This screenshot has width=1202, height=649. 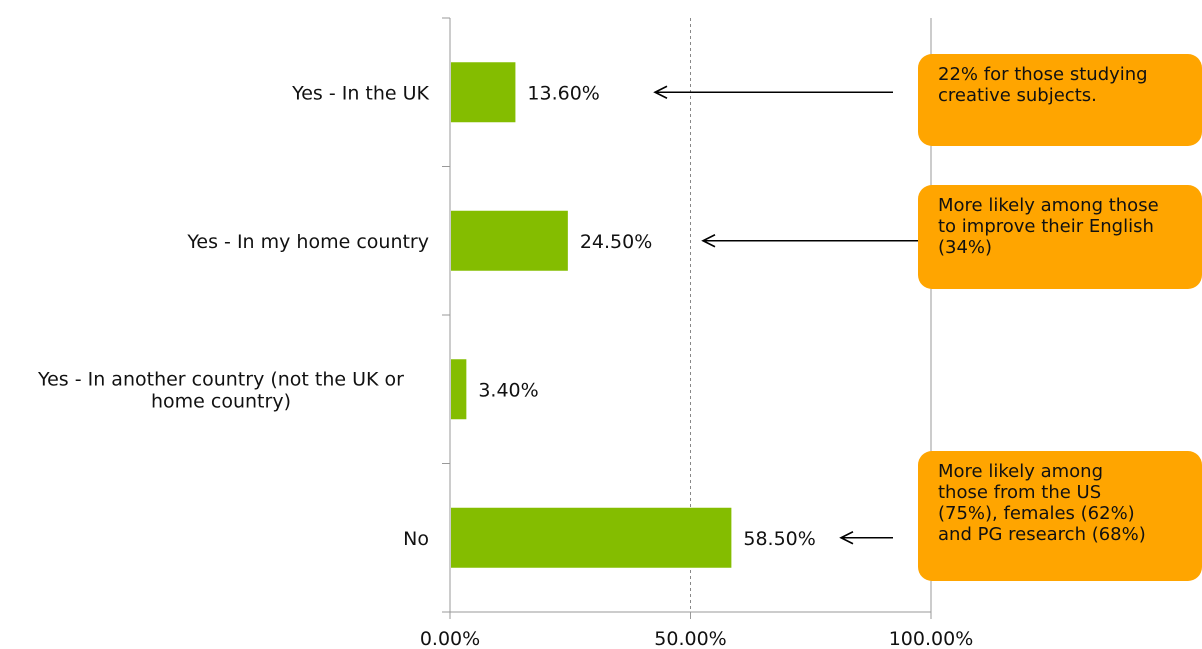 I want to click on x-tick-labels-layer: 0.00% 50.00% 100.00%, so click(x=696, y=638).